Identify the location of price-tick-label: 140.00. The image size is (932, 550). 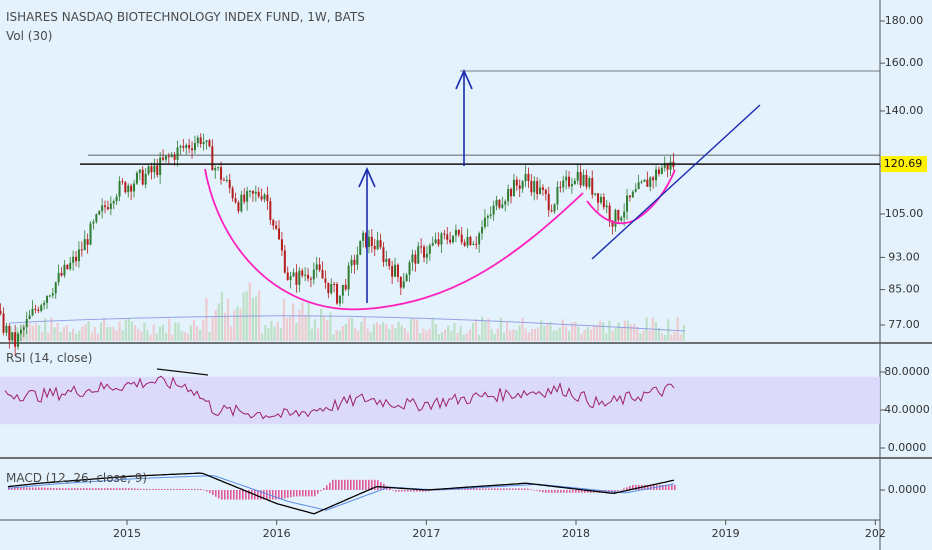
(904, 110).